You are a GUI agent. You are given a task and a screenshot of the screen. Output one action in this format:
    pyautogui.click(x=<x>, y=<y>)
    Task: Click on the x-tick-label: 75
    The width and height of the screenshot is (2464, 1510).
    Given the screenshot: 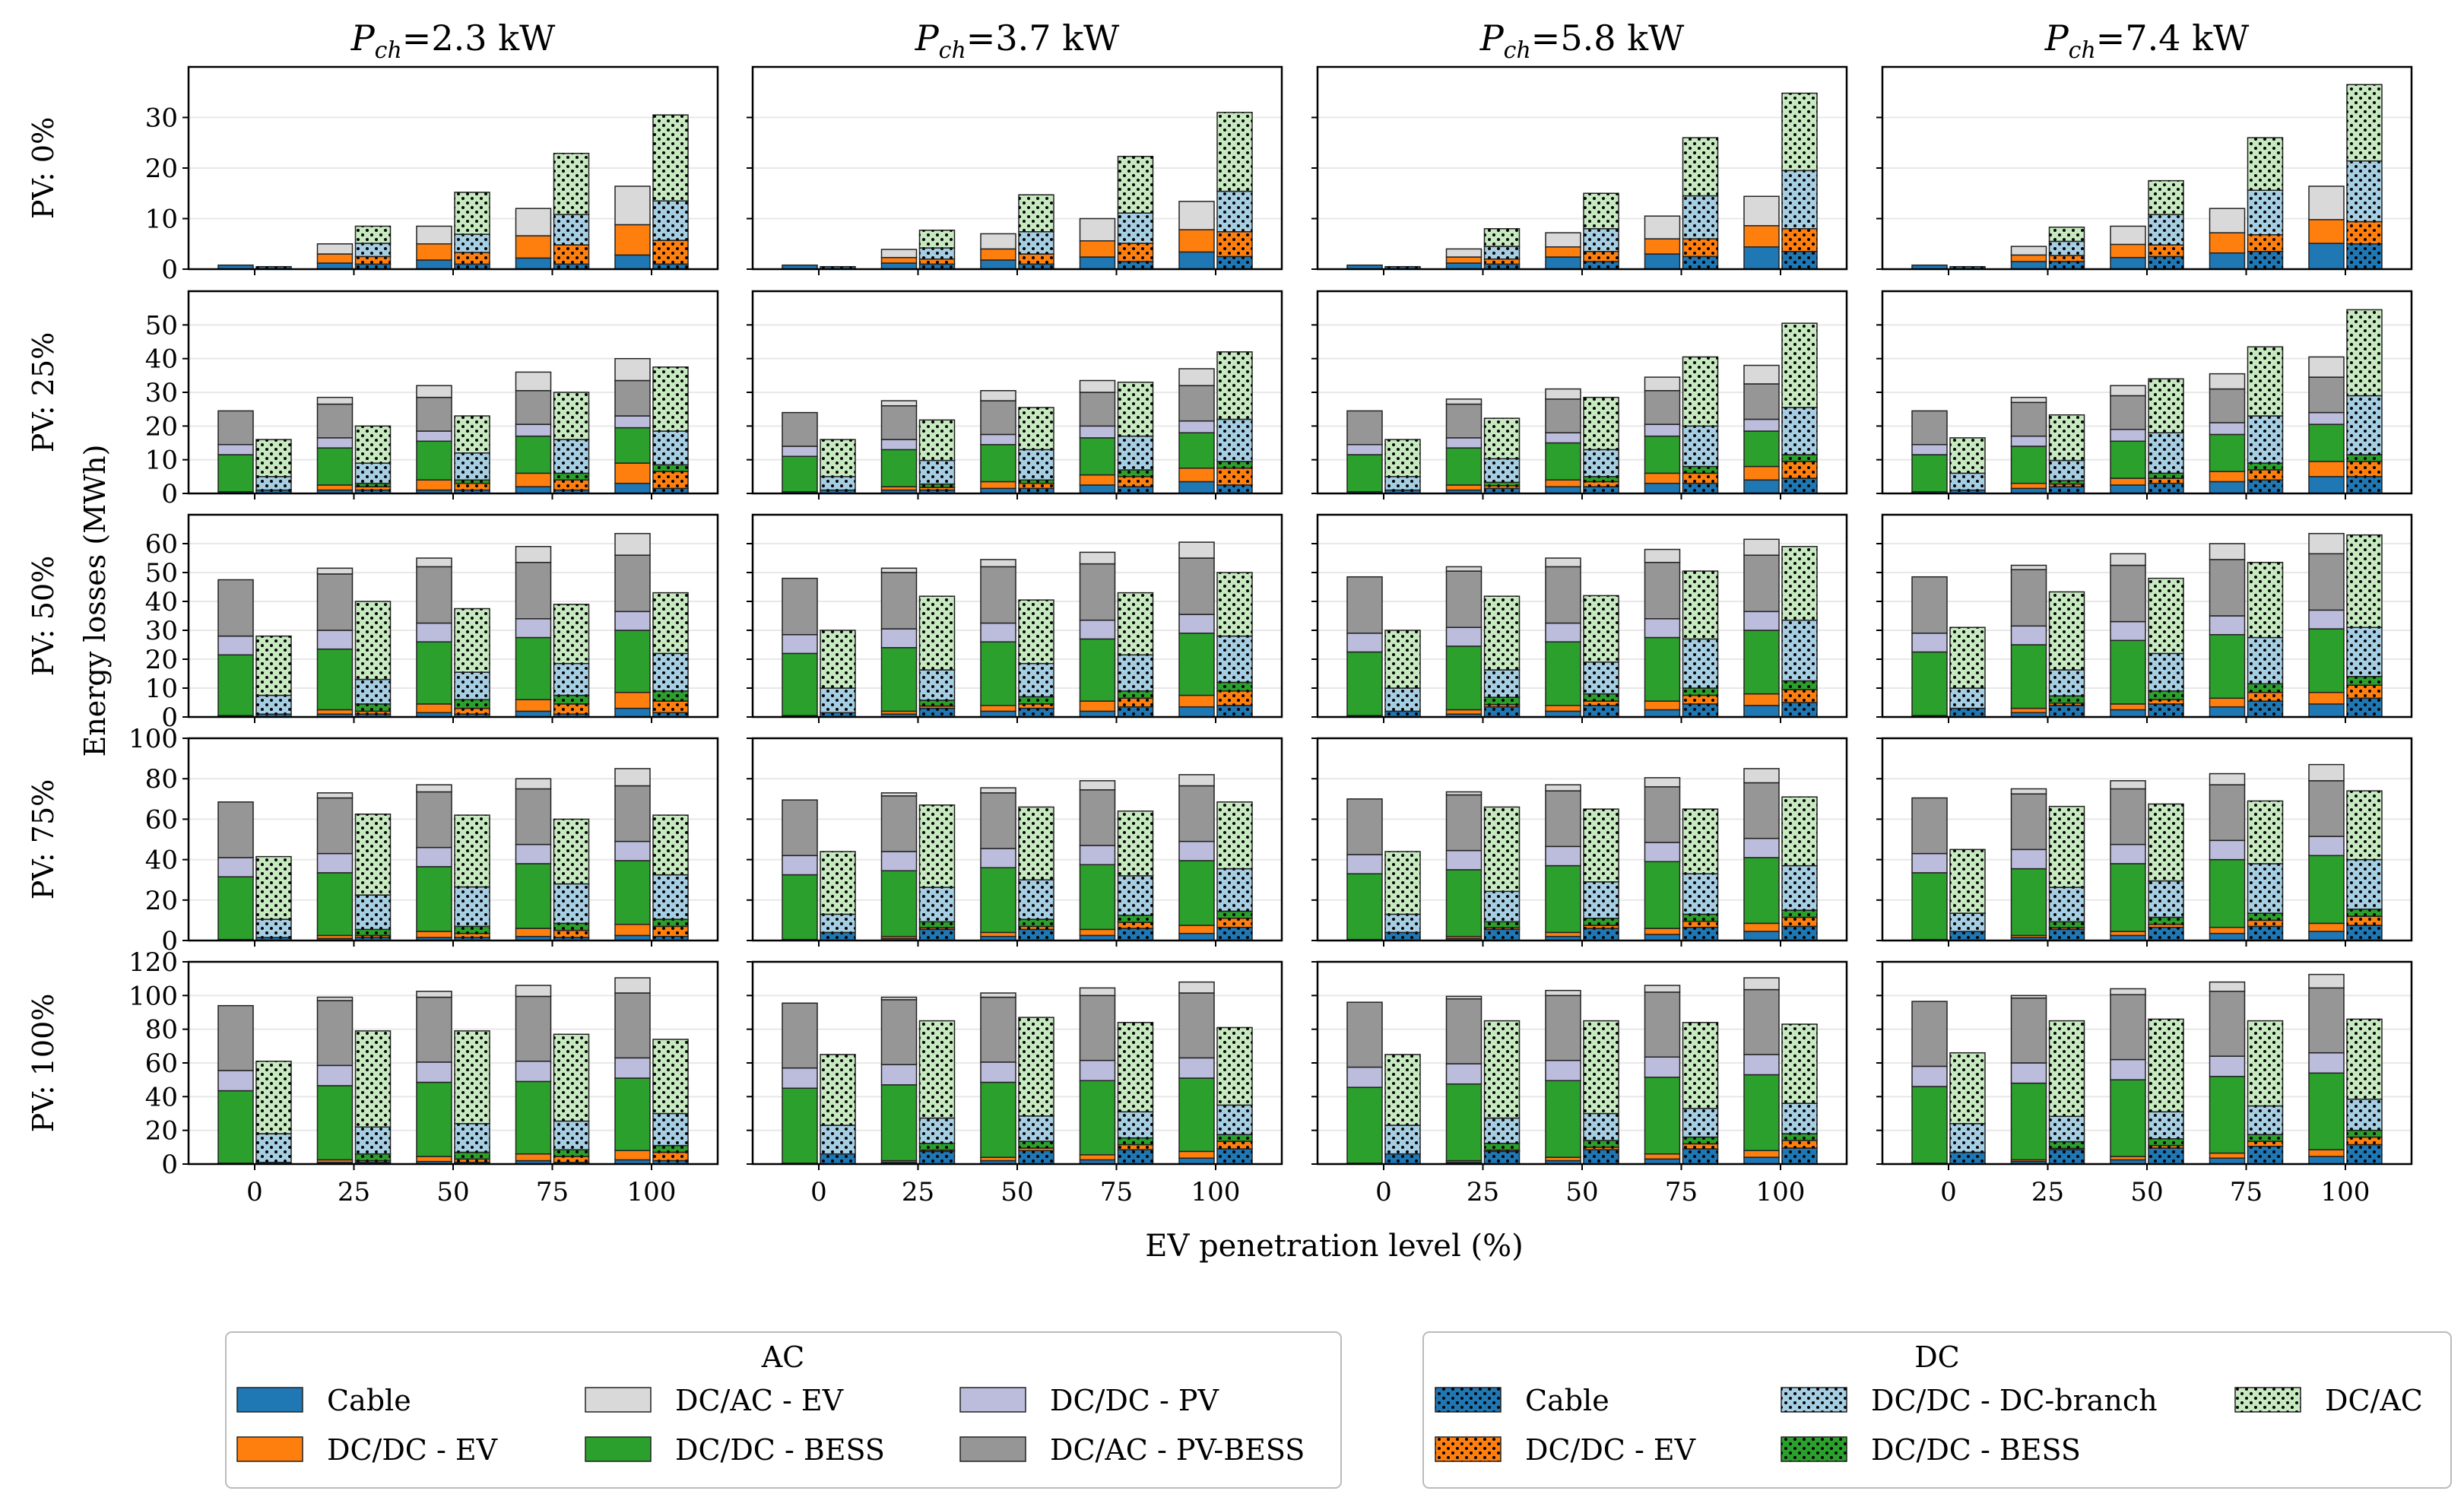 What is the action you would take?
    pyautogui.click(x=1116, y=1192)
    